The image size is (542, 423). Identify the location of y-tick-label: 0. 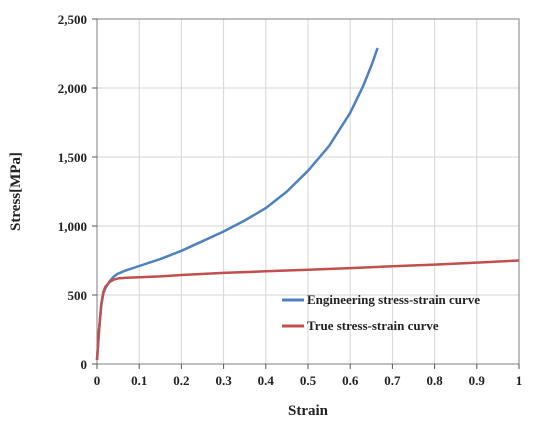
(84, 364).